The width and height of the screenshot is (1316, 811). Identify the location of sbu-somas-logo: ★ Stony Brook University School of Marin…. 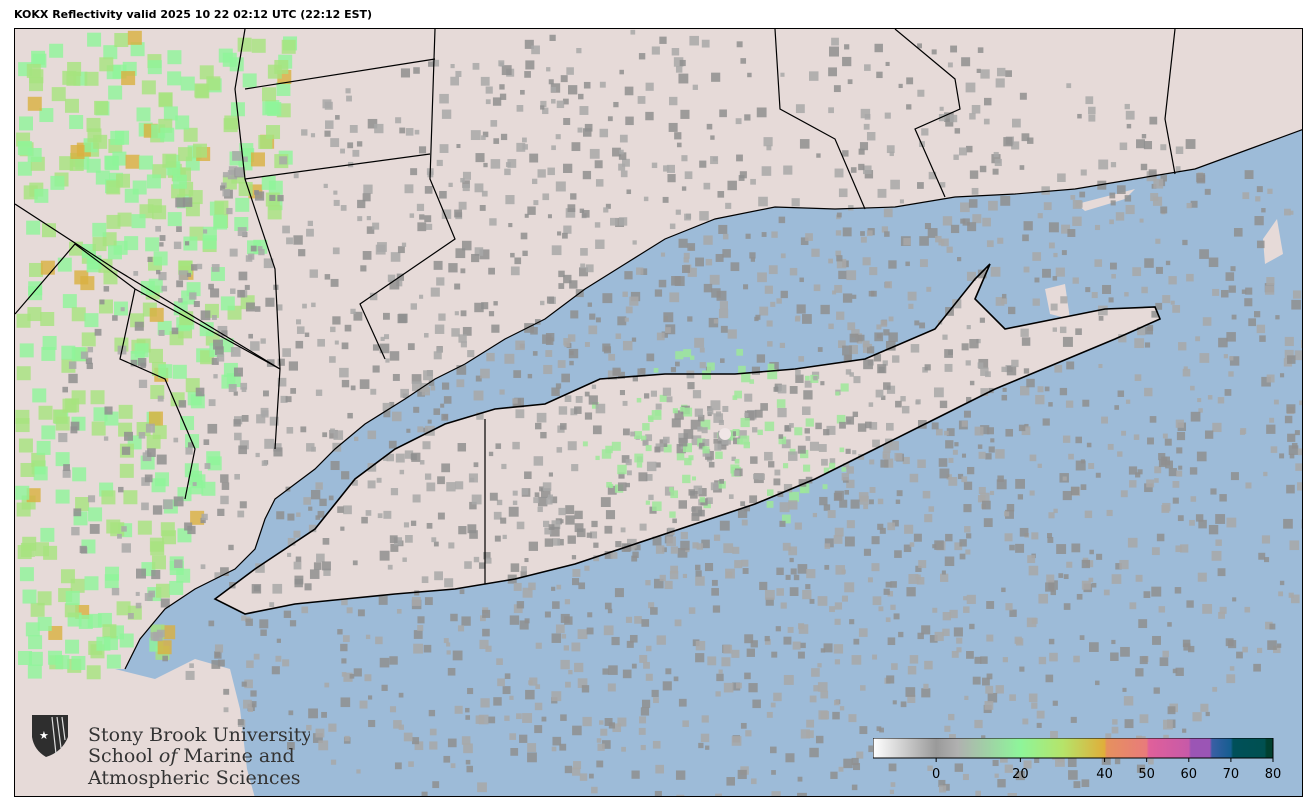
(171, 754).